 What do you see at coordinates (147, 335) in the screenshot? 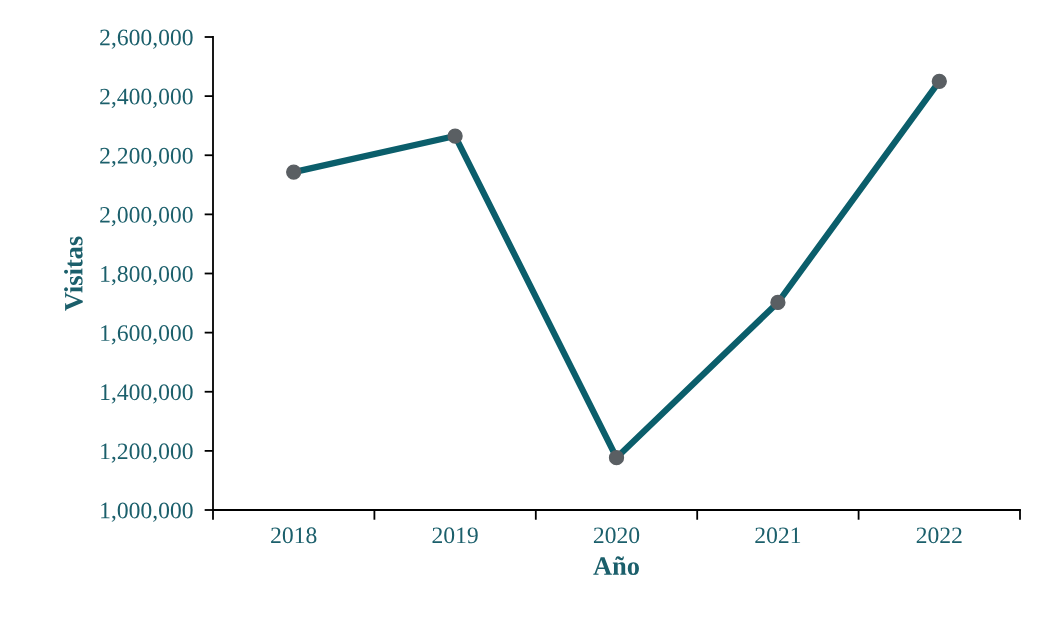
I see `y-tick-label: 1,600,000` at bounding box center [147, 335].